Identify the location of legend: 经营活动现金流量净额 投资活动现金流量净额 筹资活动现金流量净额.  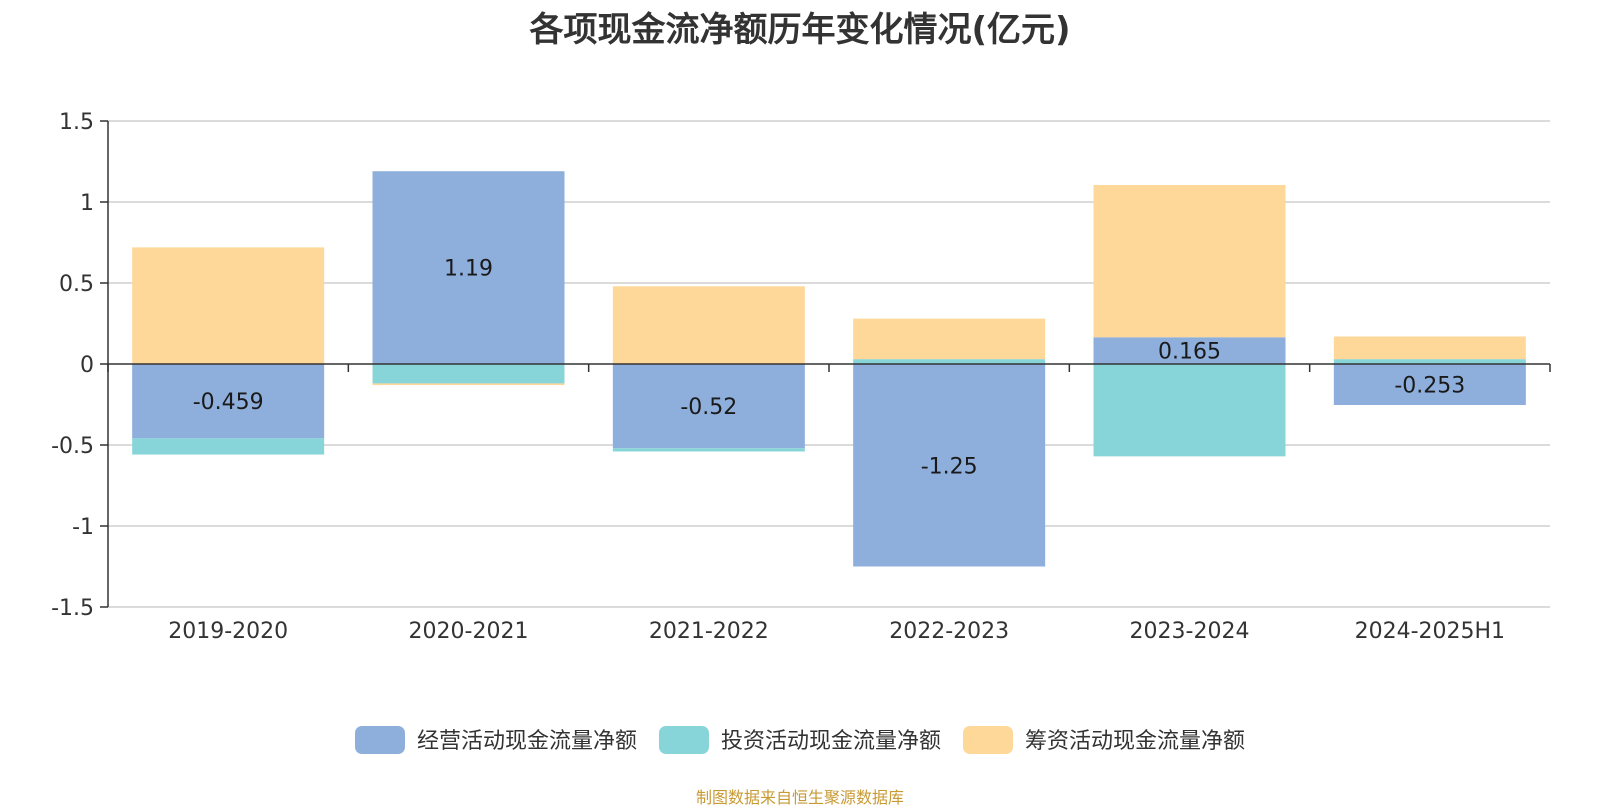
(800, 740).